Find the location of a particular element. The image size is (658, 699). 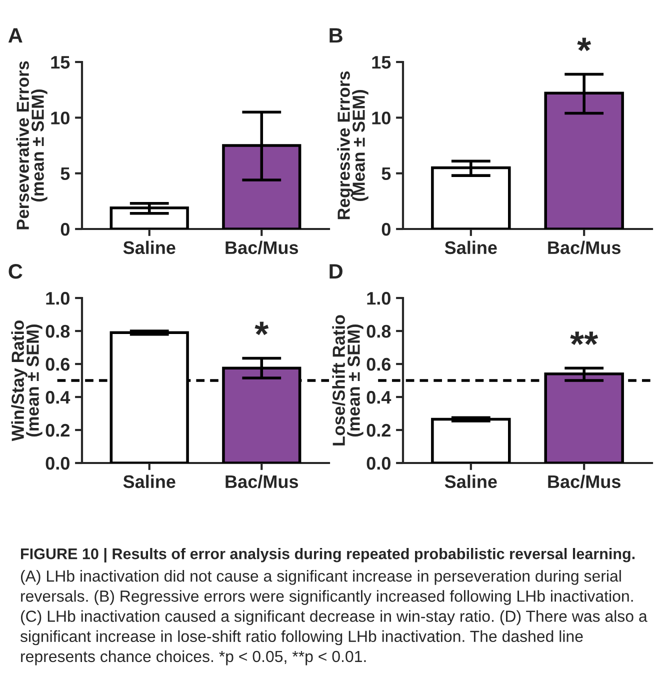

chart-title: D is located at coordinates (336, 271).